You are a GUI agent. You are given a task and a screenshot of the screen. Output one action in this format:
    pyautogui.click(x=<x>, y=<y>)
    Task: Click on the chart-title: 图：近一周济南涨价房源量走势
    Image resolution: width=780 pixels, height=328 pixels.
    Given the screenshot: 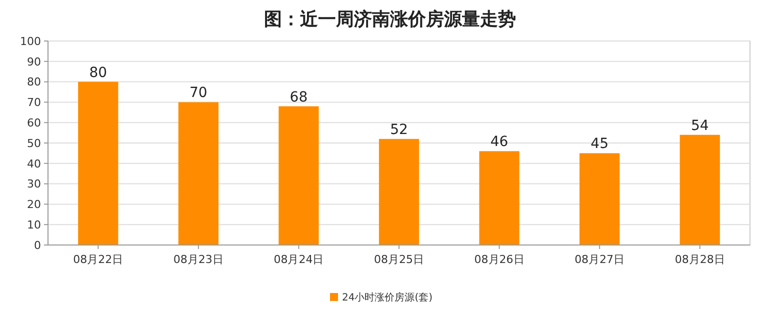 What is the action you would take?
    pyautogui.click(x=390, y=19)
    